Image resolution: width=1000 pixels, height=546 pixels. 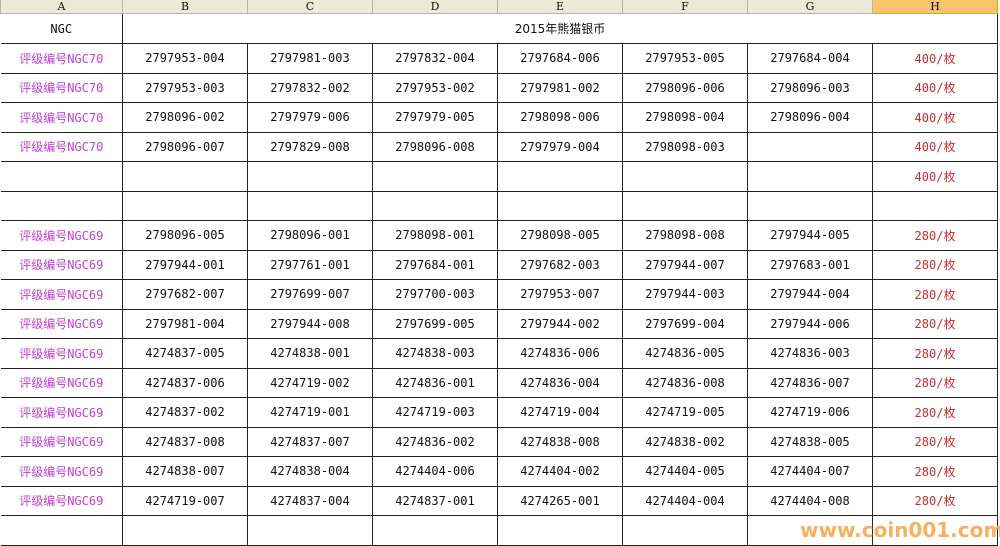 What do you see at coordinates (810, 412) in the screenshot?
I see `serial-number-cell: 4274719-006` at bounding box center [810, 412].